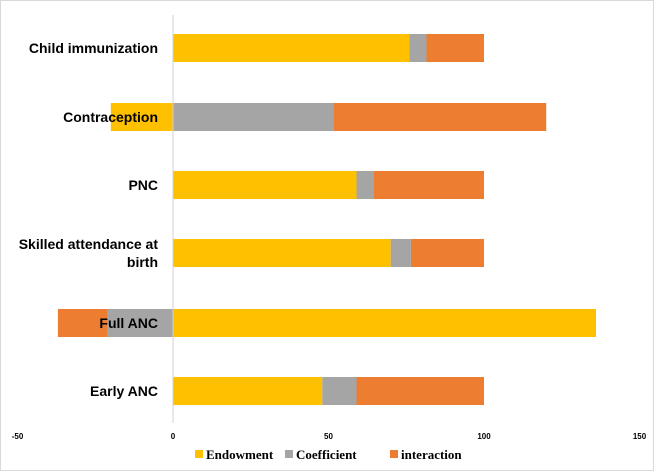 The width and height of the screenshot is (654, 472). What do you see at coordinates (143, 185) in the screenshot?
I see `category-label-2: PNC` at bounding box center [143, 185].